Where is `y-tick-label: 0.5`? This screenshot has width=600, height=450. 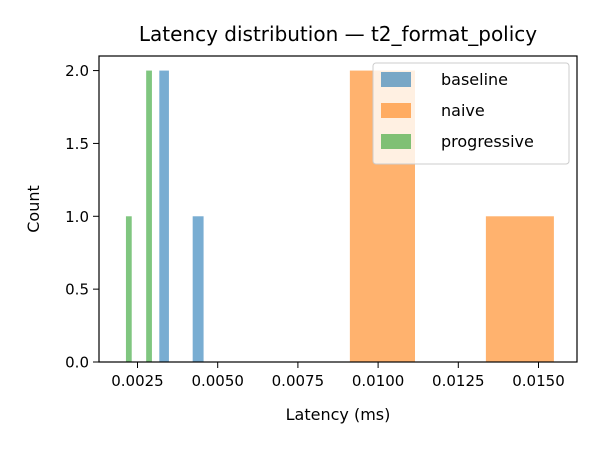 y-tick-label: 0.5 is located at coordinates (77, 290).